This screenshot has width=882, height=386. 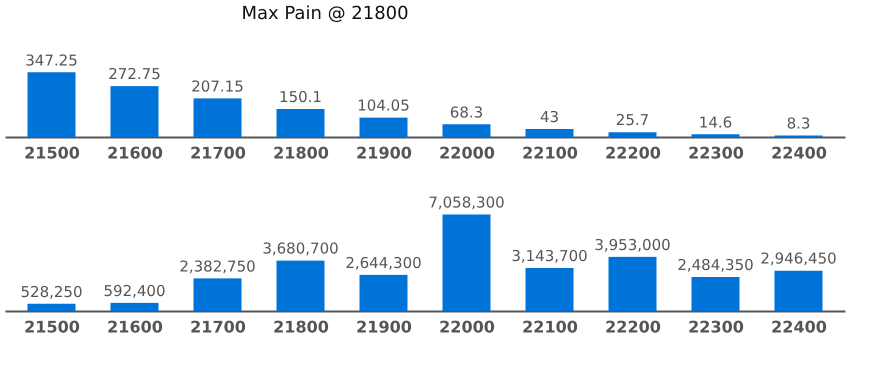 What do you see at coordinates (550, 117) in the screenshot?
I see `data-label: 43` at bounding box center [550, 117].